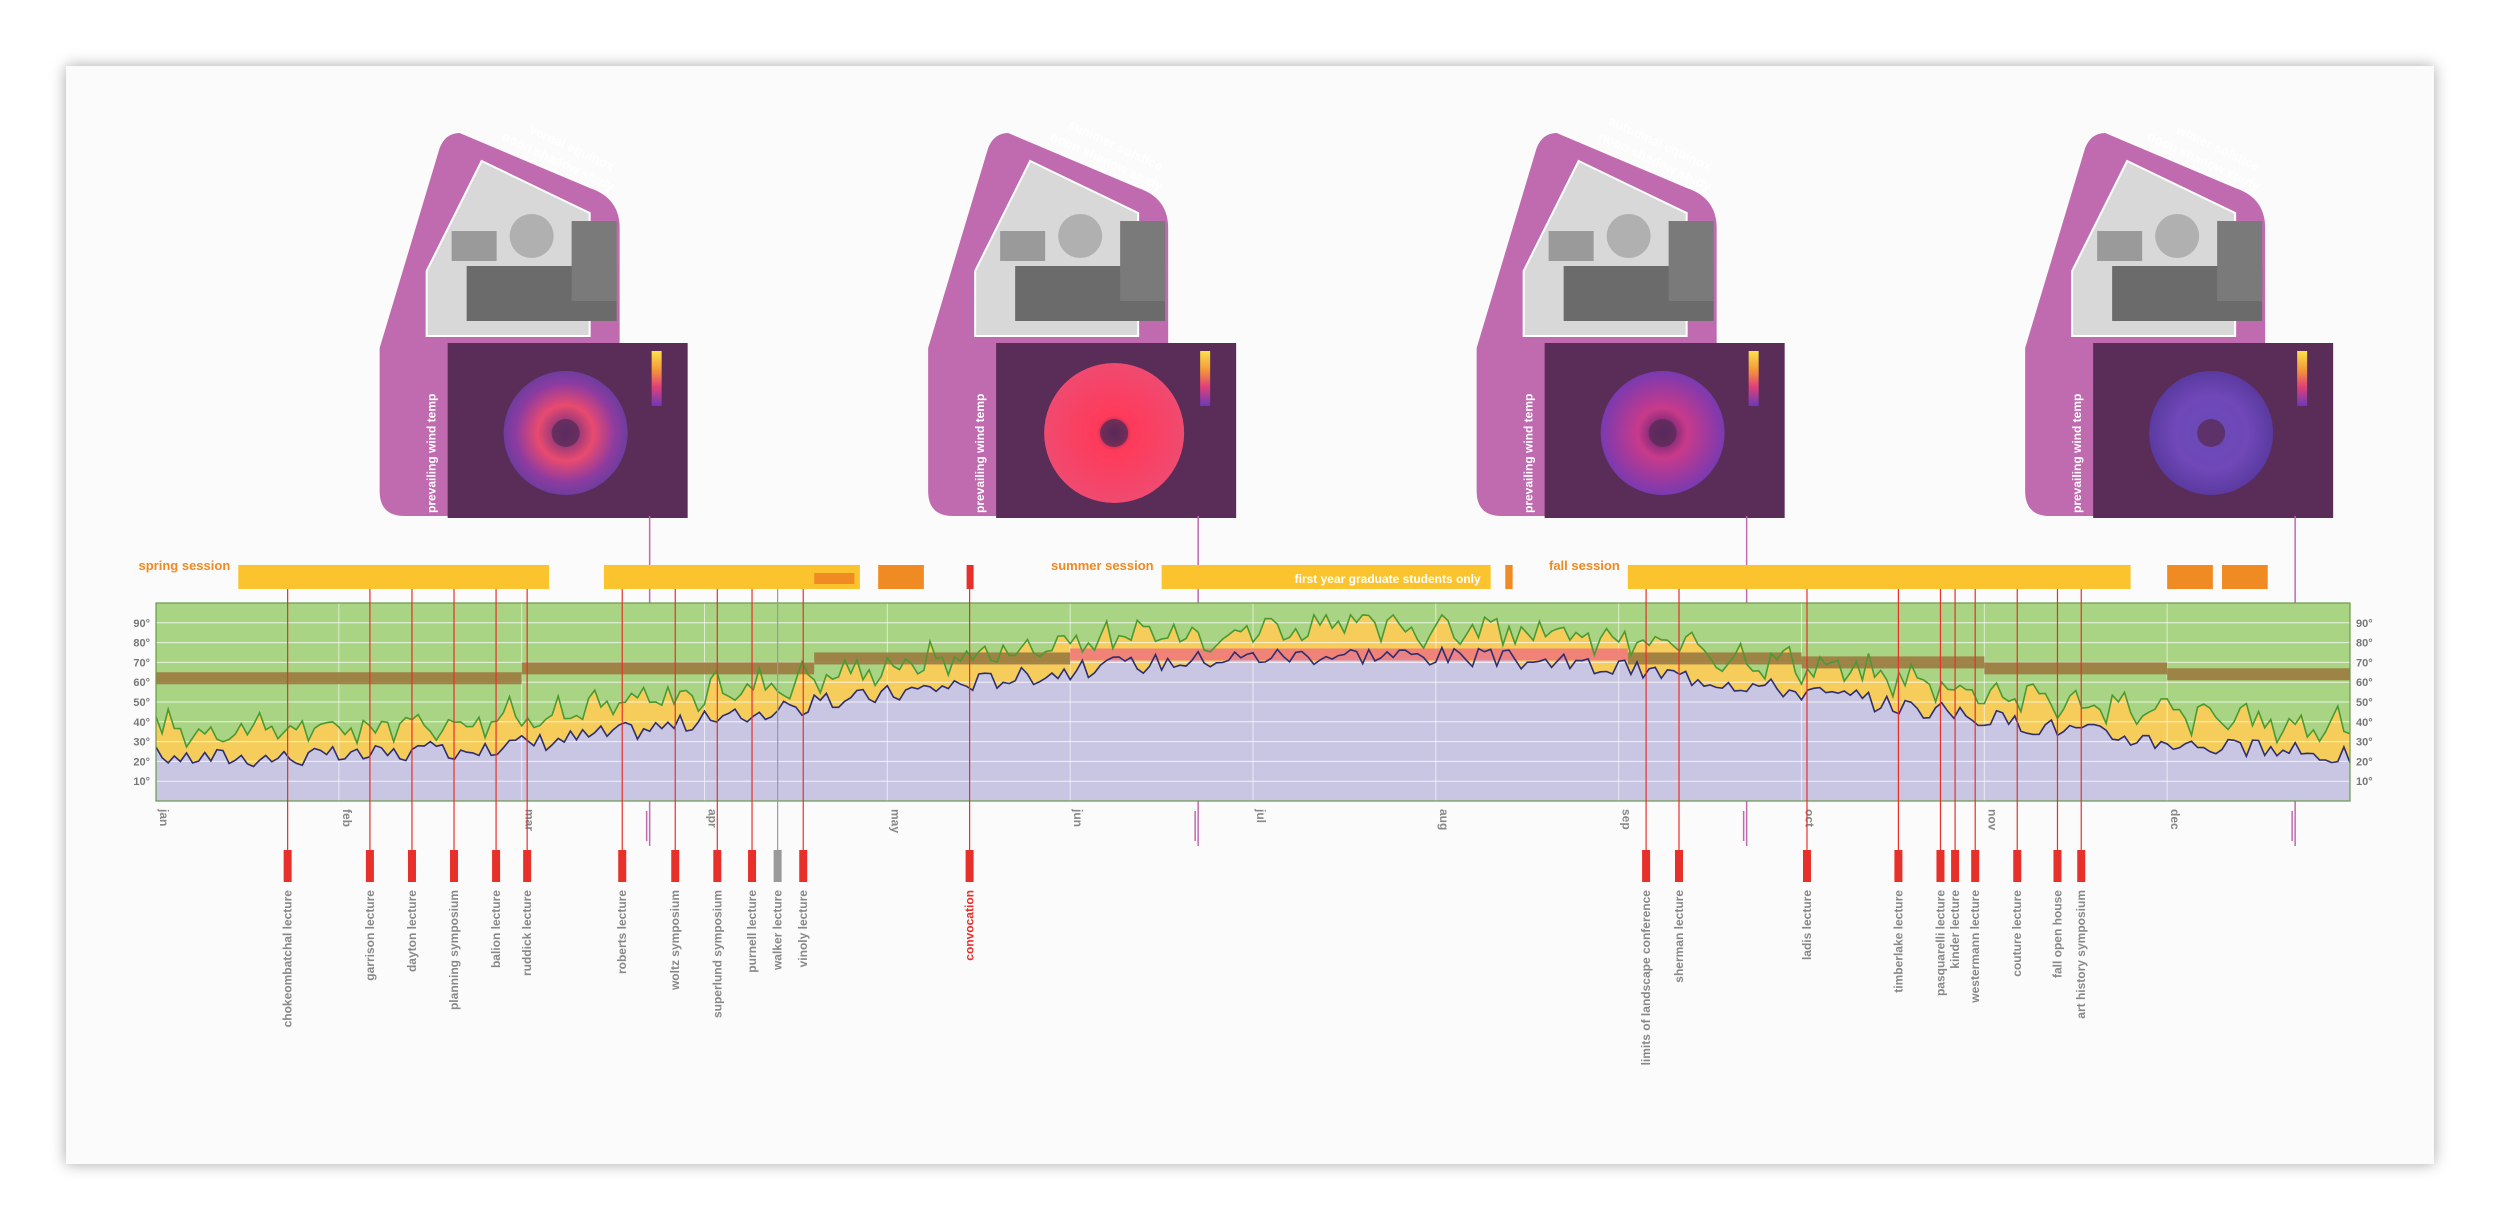  What do you see at coordinates (141, 624) in the screenshot?
I see `y-tick-left: 90°` at bounding box center [141, 624].